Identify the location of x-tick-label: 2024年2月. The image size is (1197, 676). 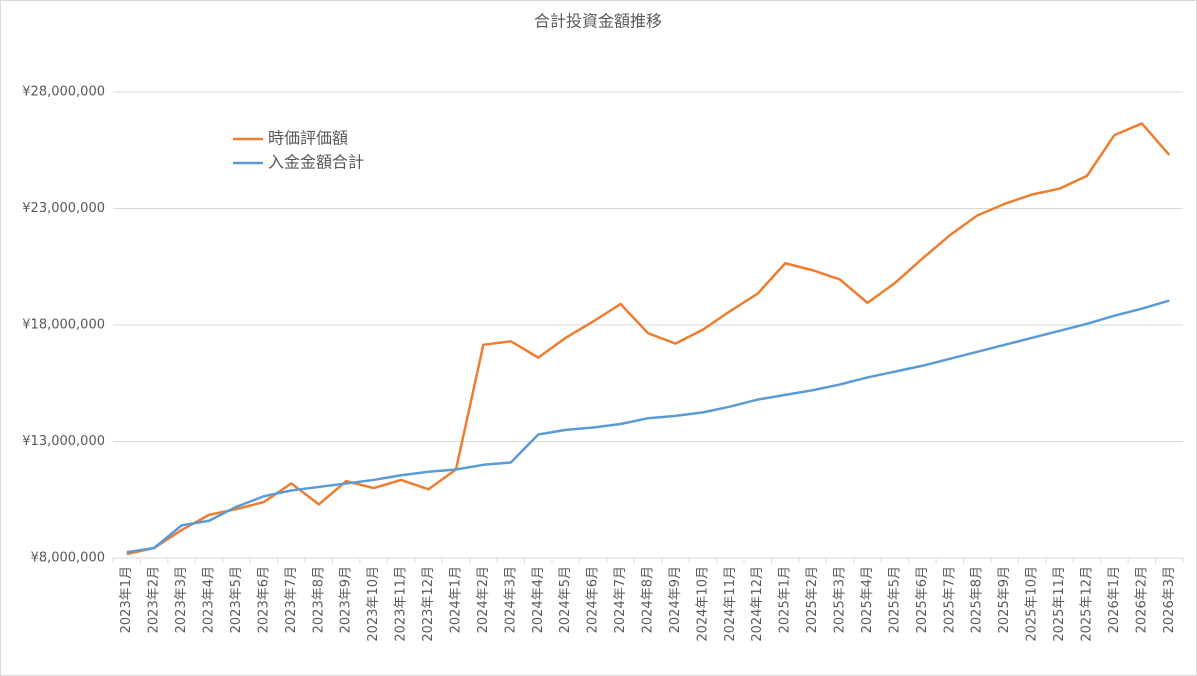
(483, 599).